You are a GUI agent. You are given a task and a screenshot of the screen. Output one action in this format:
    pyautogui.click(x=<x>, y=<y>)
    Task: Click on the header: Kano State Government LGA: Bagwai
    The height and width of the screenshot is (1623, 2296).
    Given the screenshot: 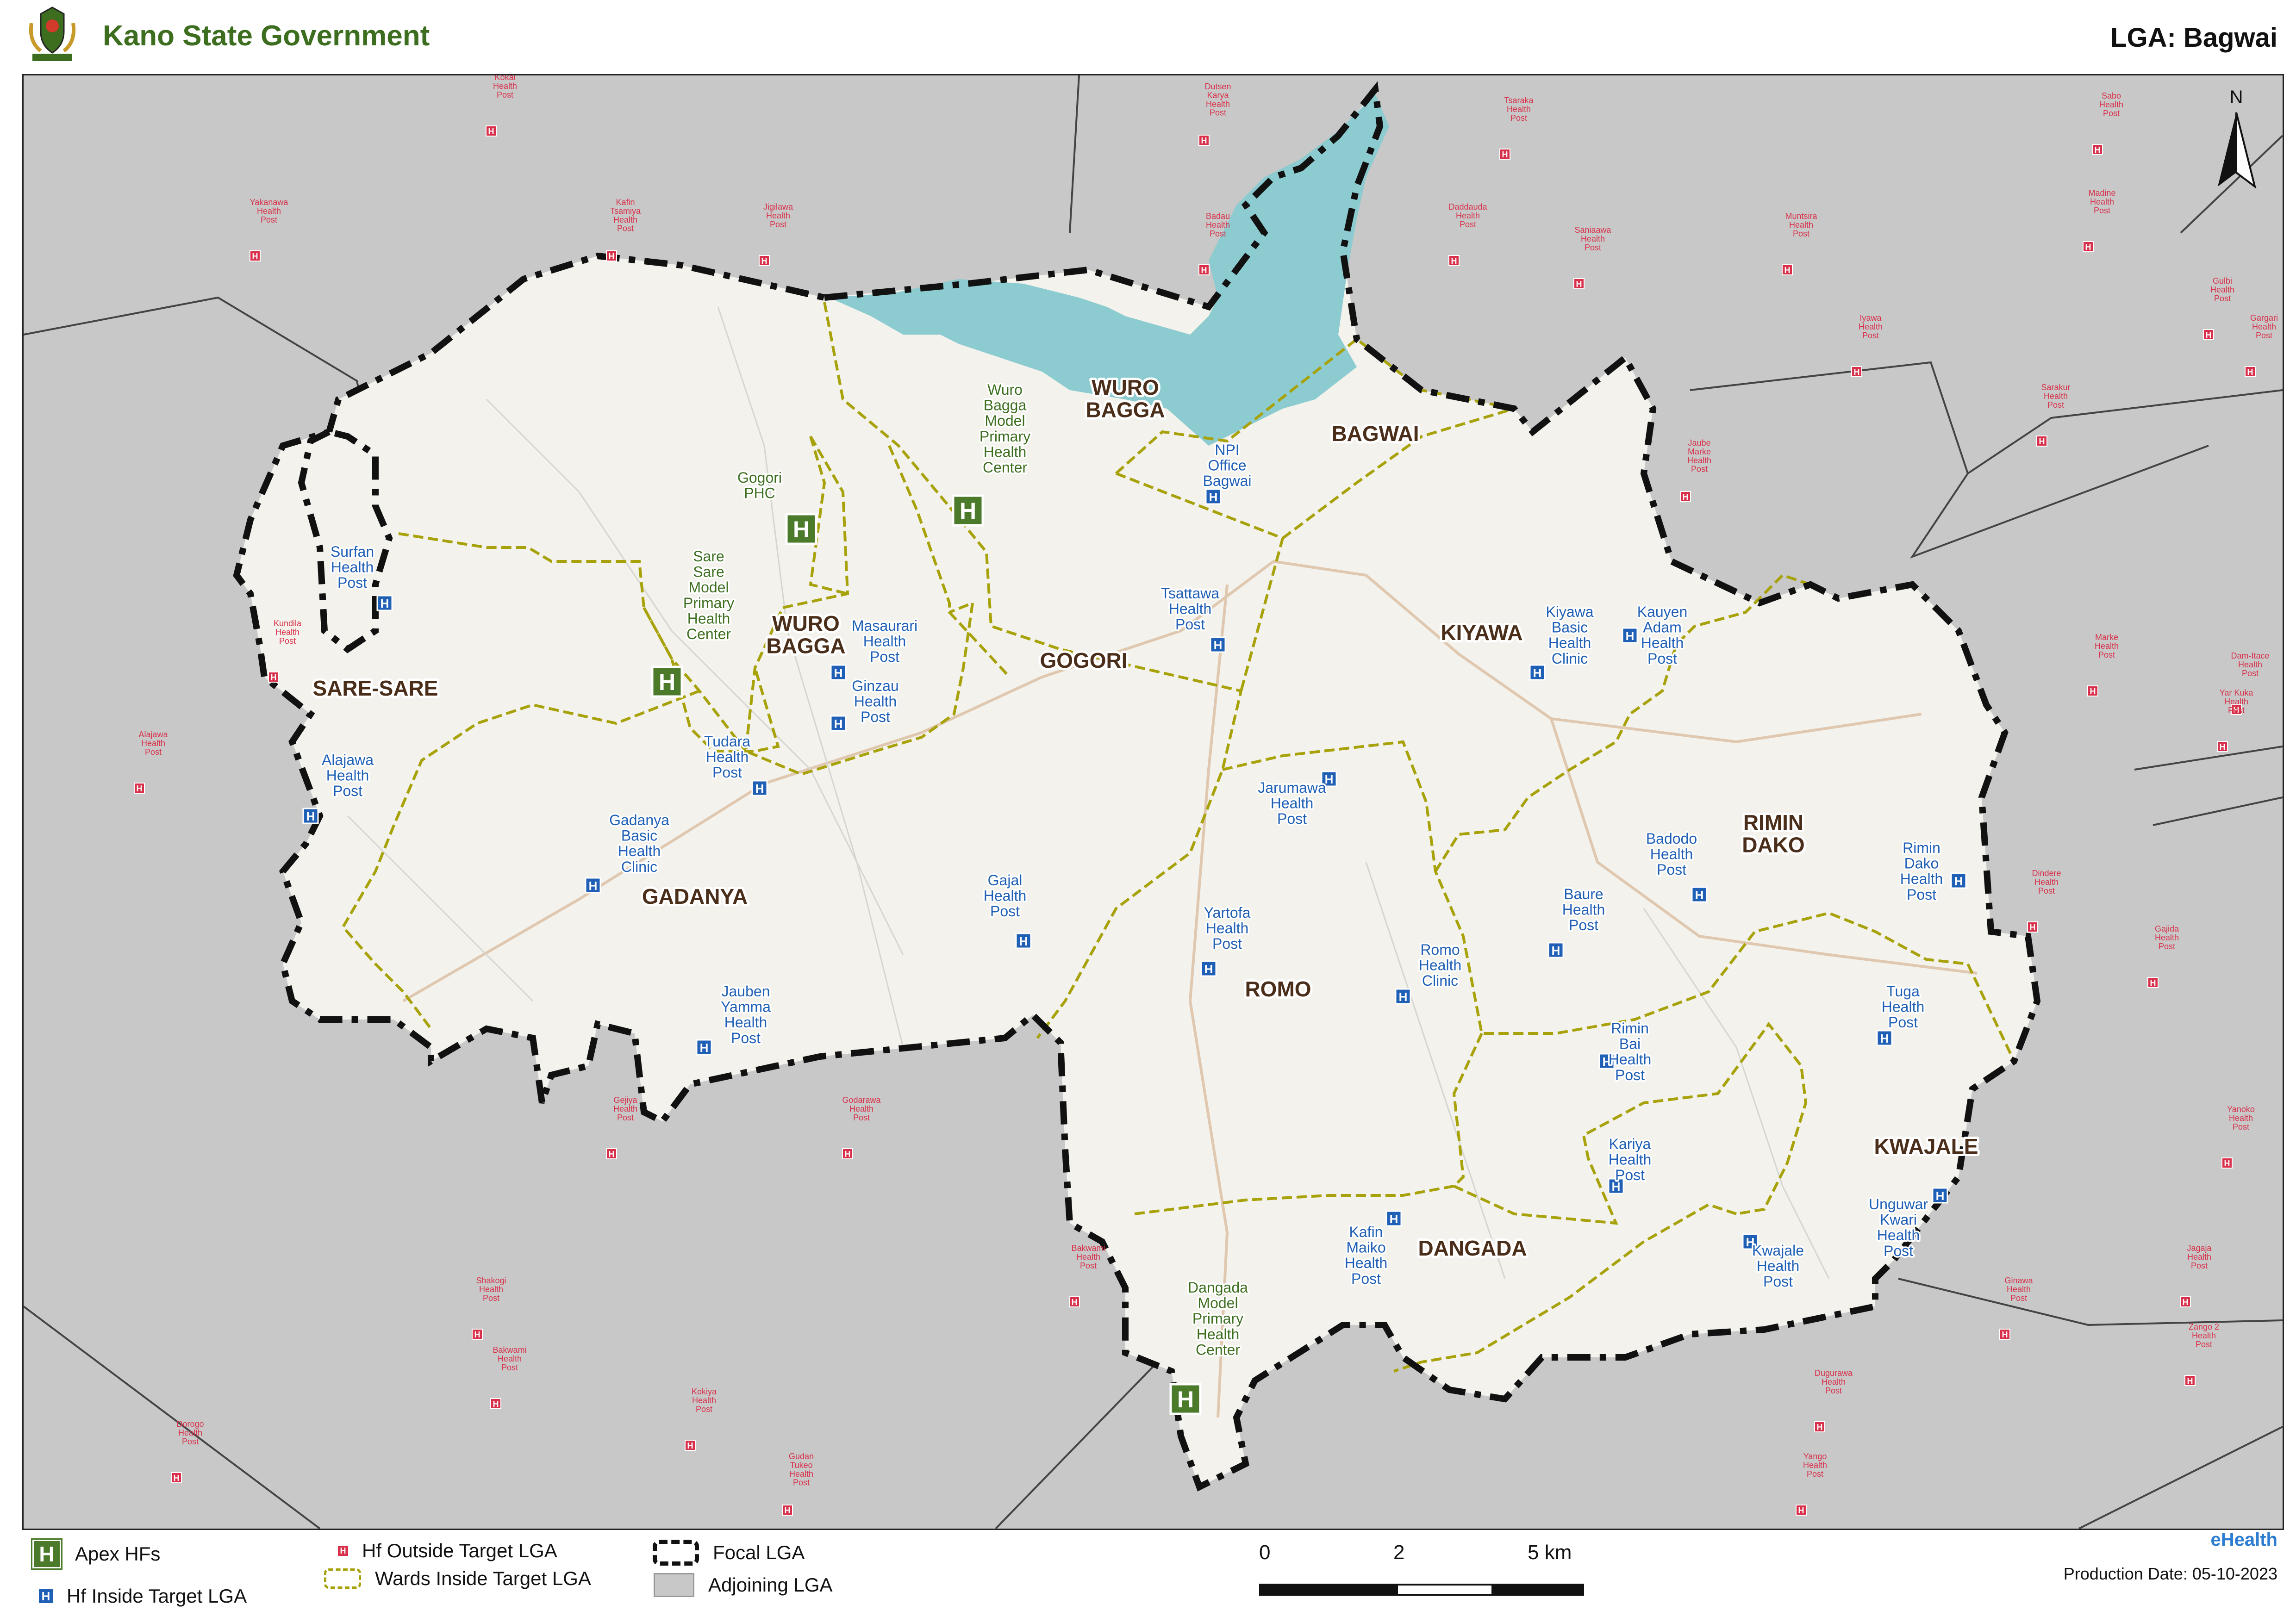 What is the action you would take?
    pyautogui.click(x=1148, y=34)
    